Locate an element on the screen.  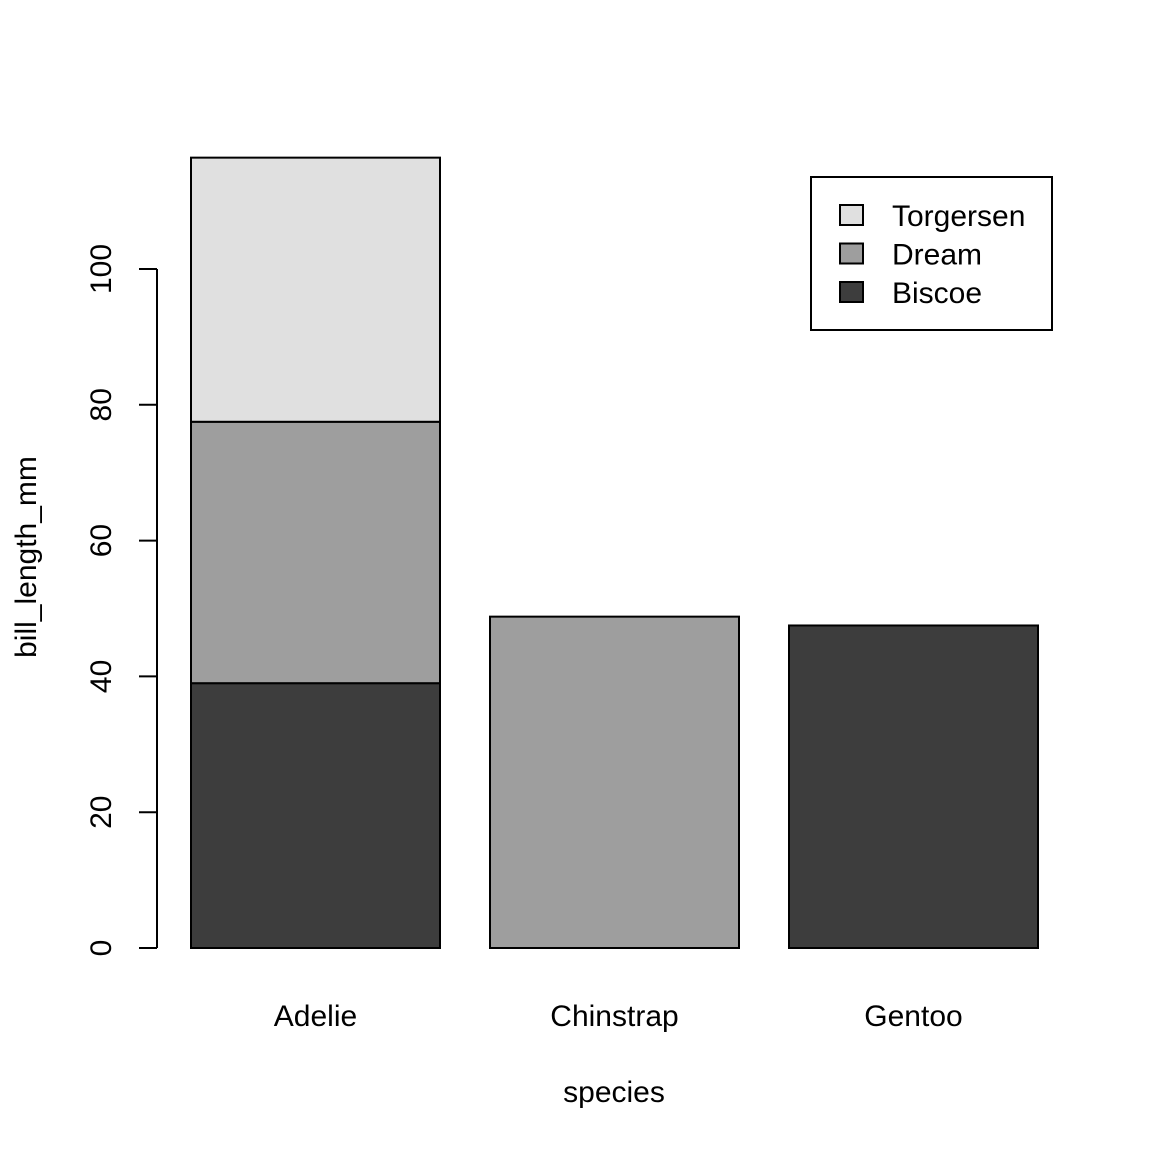
bar-adelie-biscoe is located at coordinates (315, 815).